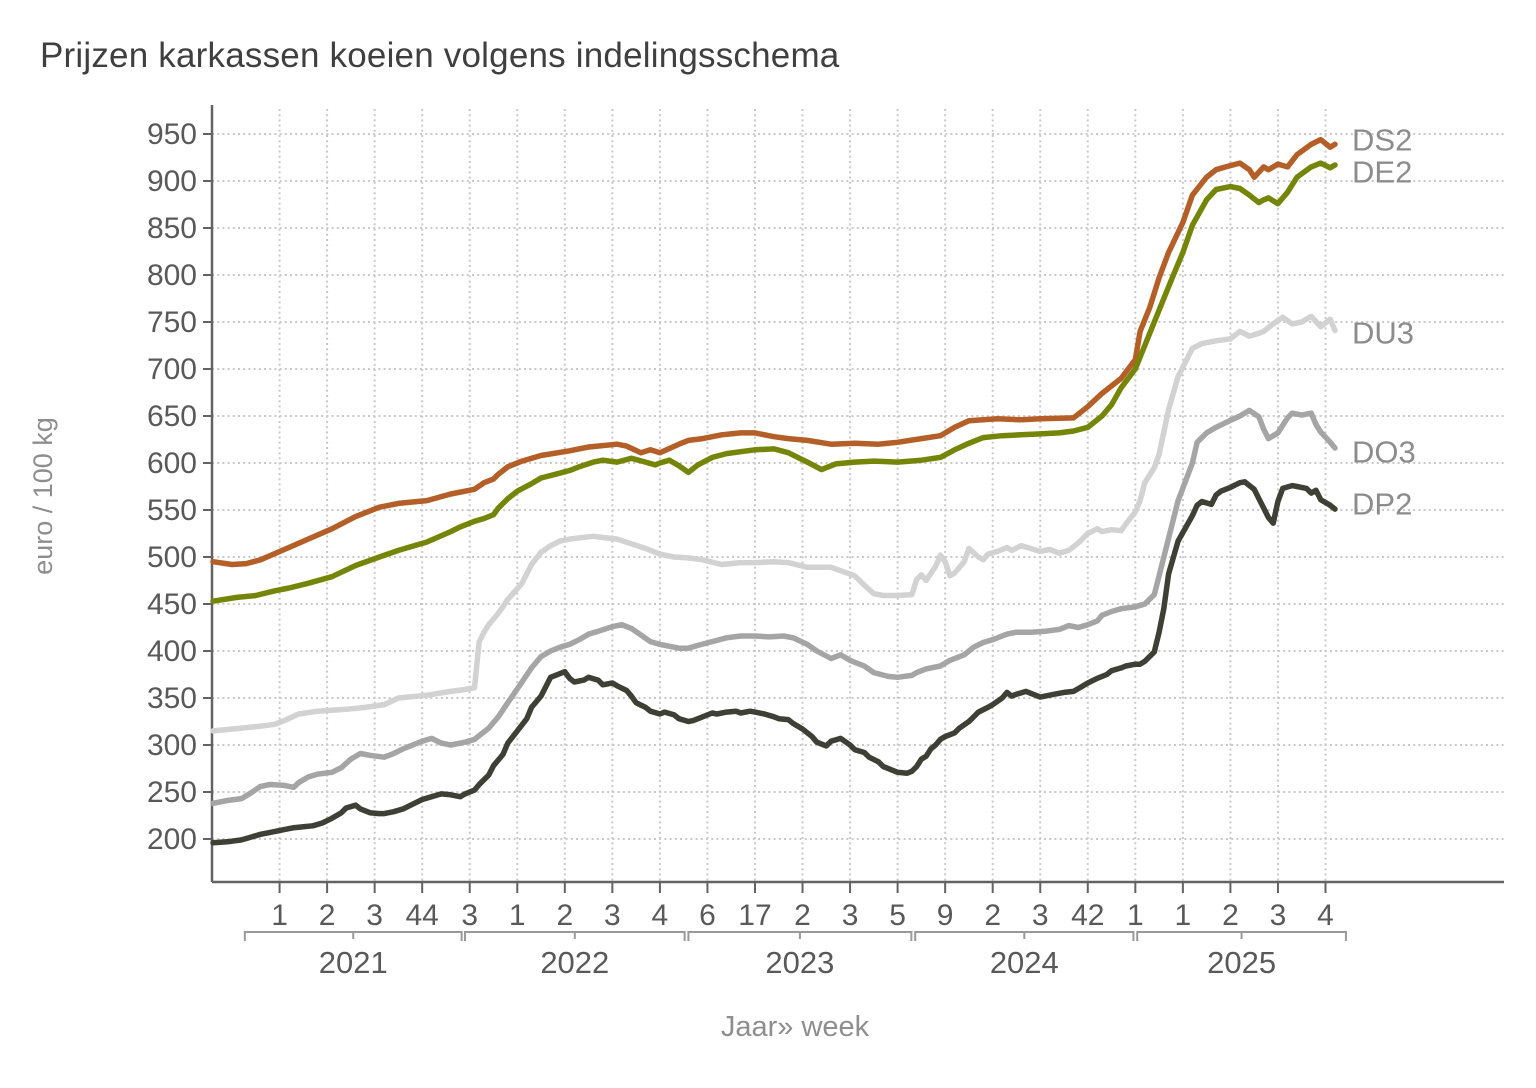 The height and width of the screenshot is (1088, 1536). I want to click on svg-text: 600, so click(172, 463).